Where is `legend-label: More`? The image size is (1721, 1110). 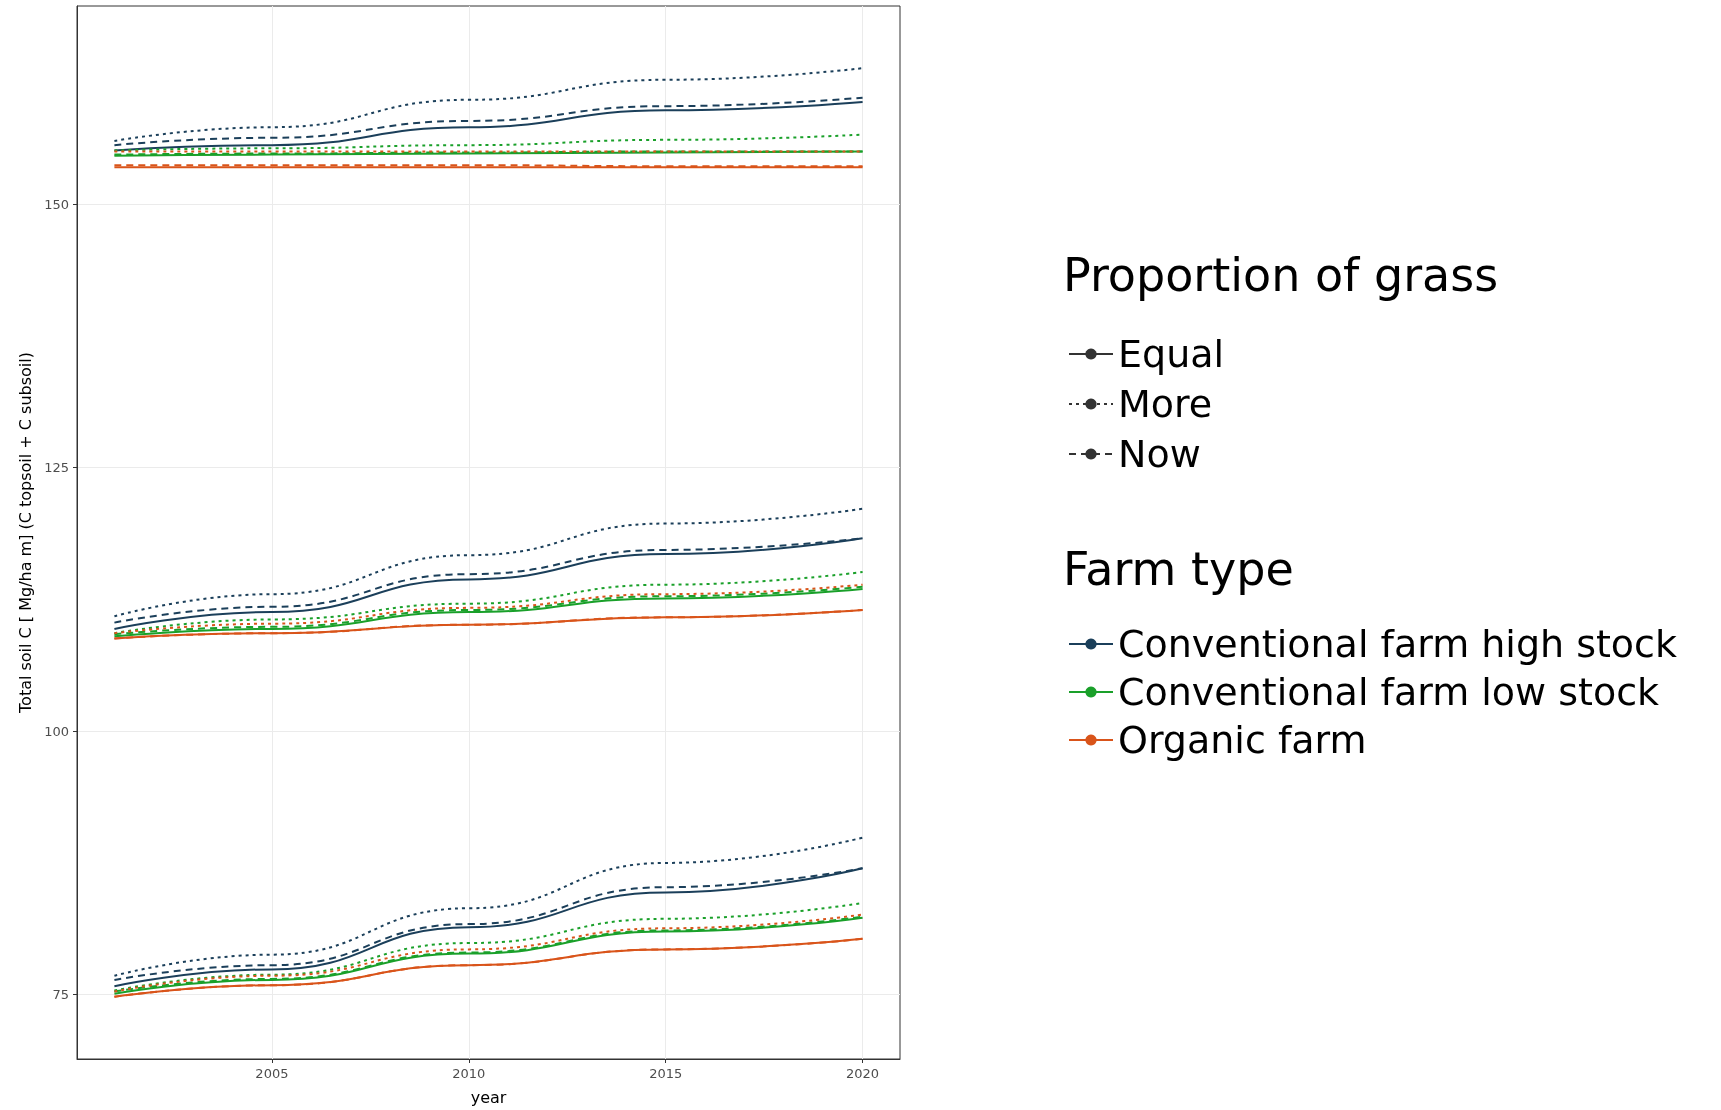
legend-label: More is located at coordinates (1165, 404).